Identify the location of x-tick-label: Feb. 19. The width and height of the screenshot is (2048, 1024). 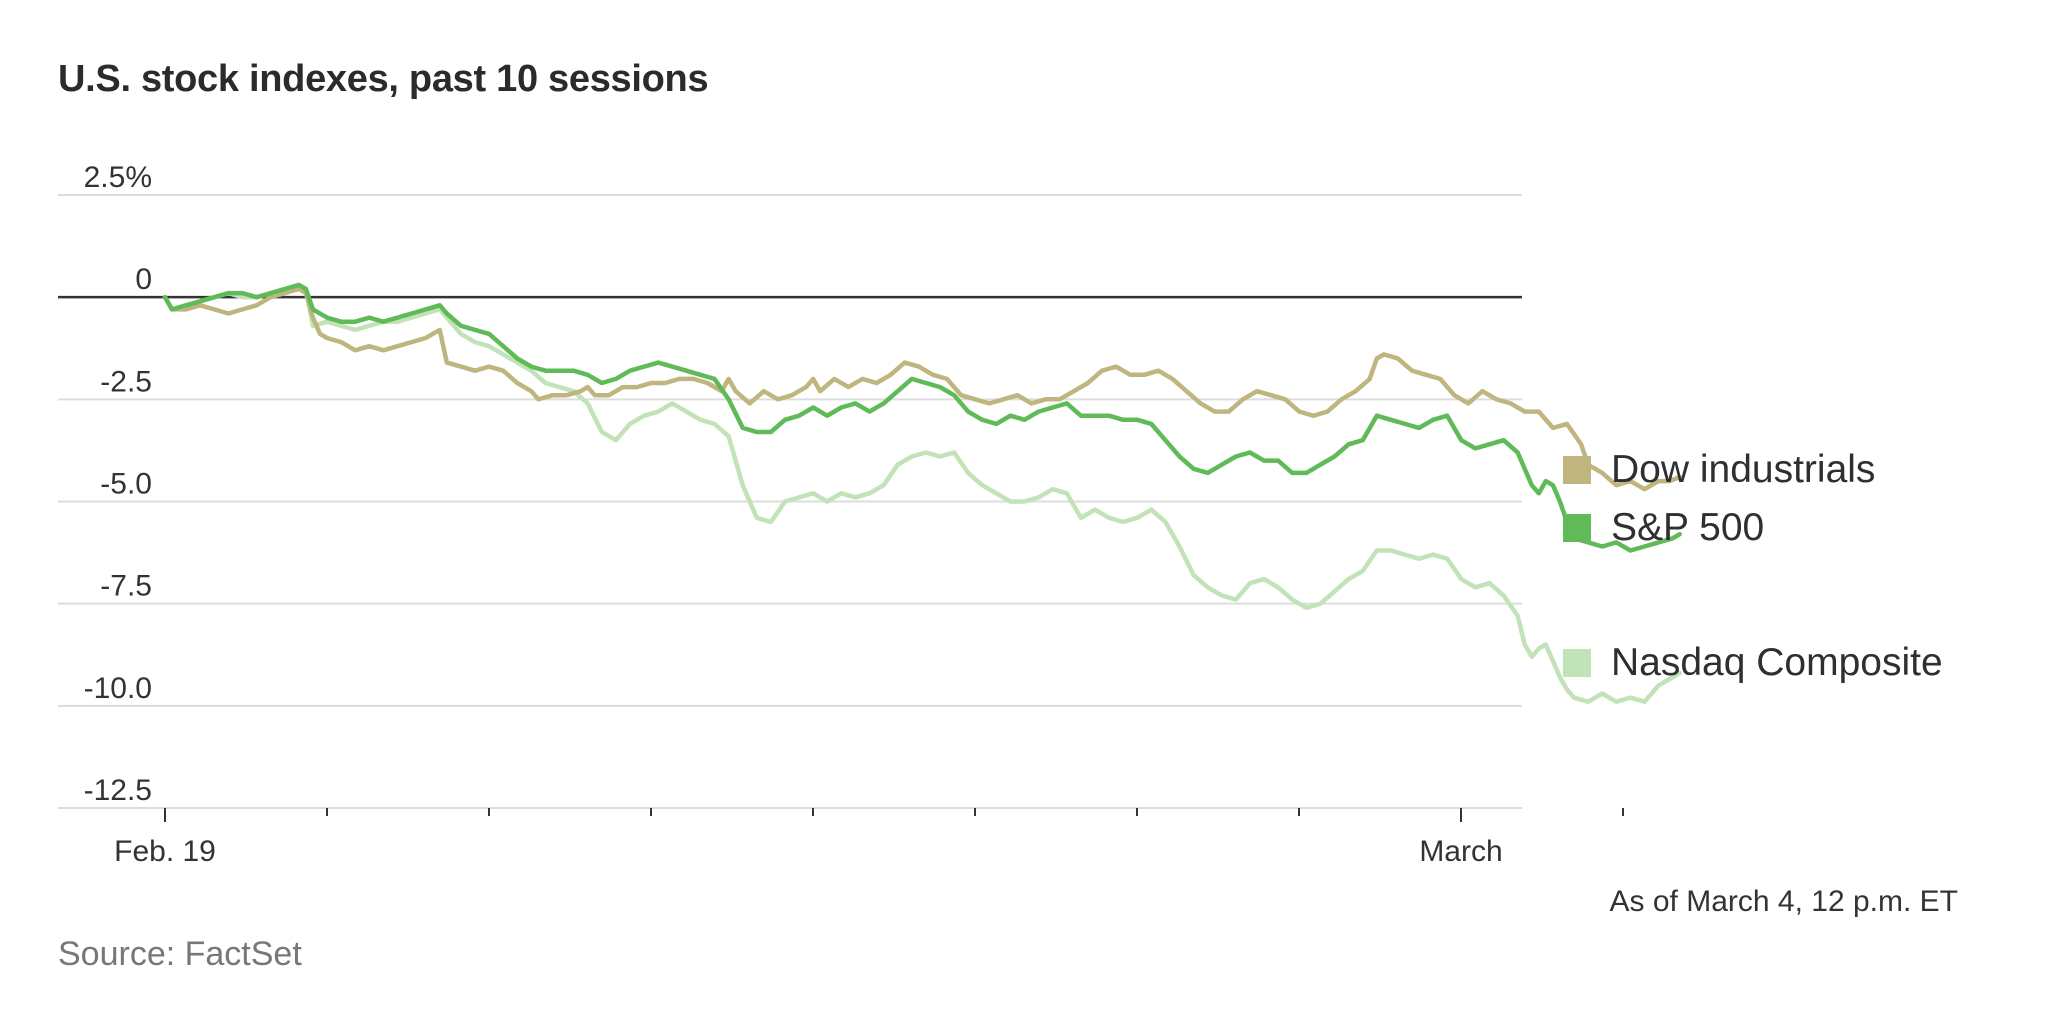
(165, 851).